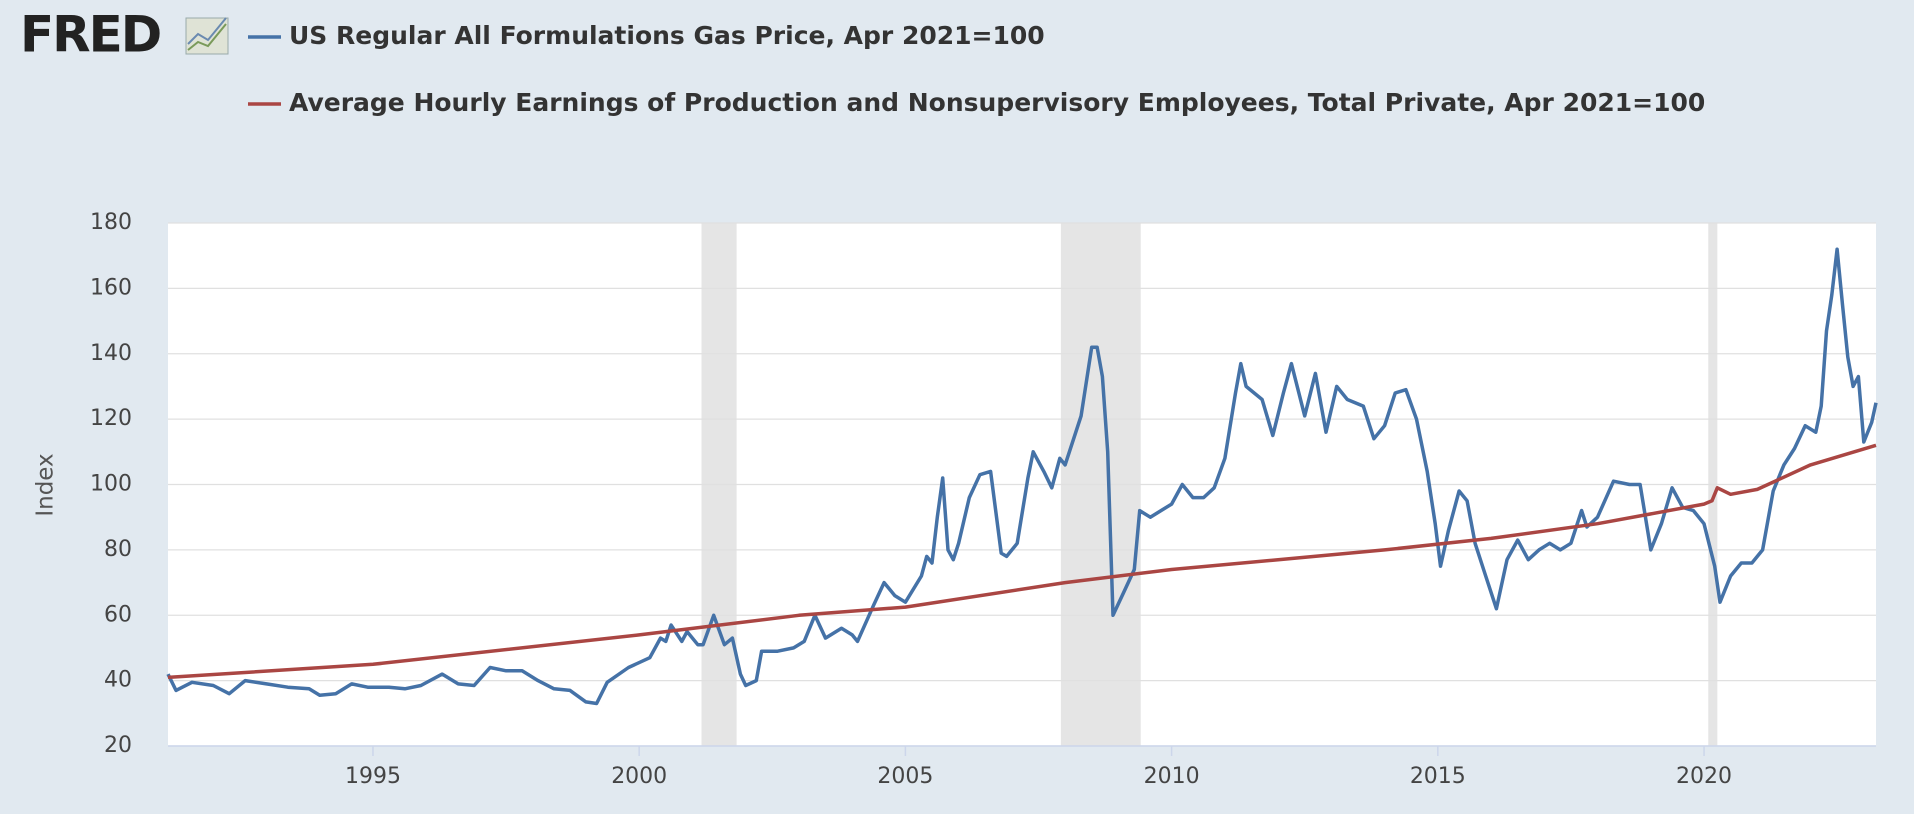 The image size is (1914, 814). I want to click on x-tick-label: 2015, so click(1438, 776).